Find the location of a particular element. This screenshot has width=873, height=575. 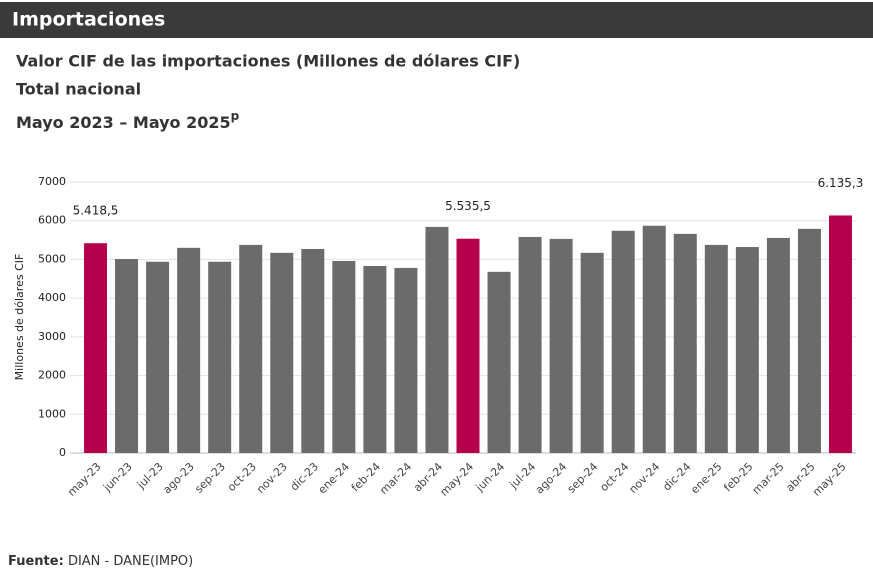

y-tick-label: 7000 is located at coordinates (52, 181).